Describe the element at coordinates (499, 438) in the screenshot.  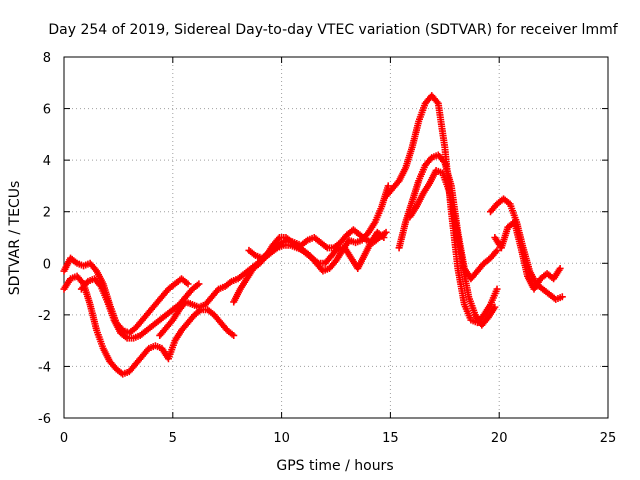
I see `x-tick-label: 20` at that location.